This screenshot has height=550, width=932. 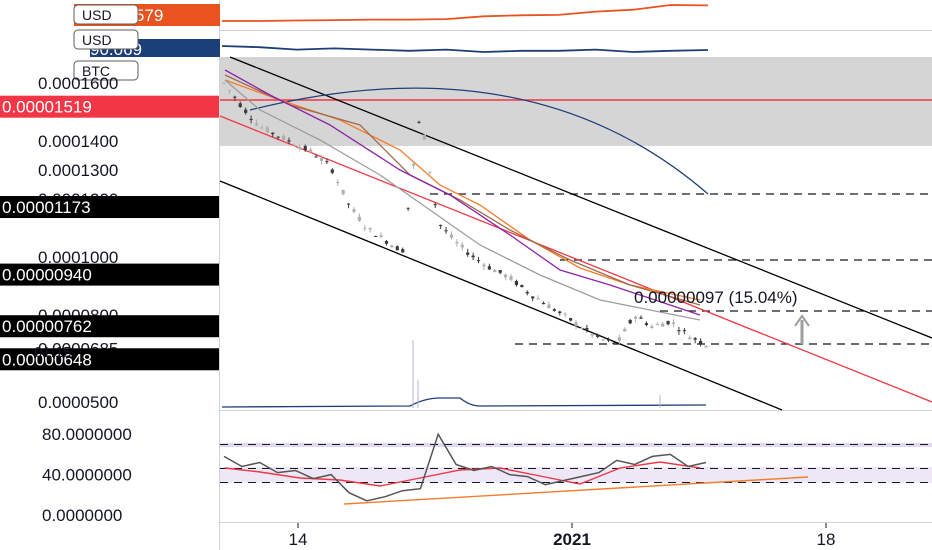 I want to click on oscillator-bands, so click(x=576, y=463).